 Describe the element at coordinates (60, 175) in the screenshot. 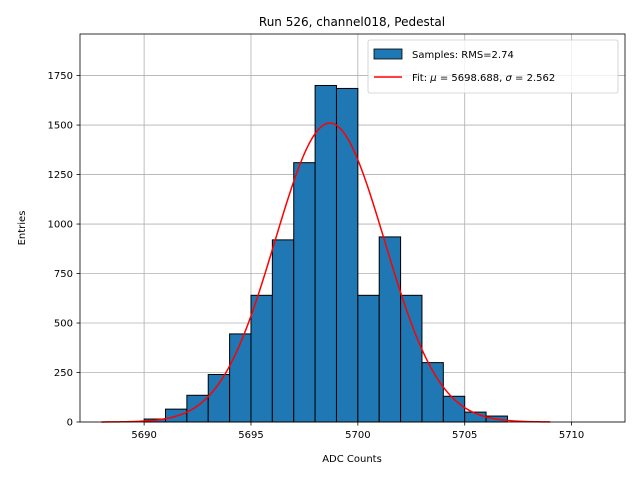

I see `y-tick-label: 1250` at that location.